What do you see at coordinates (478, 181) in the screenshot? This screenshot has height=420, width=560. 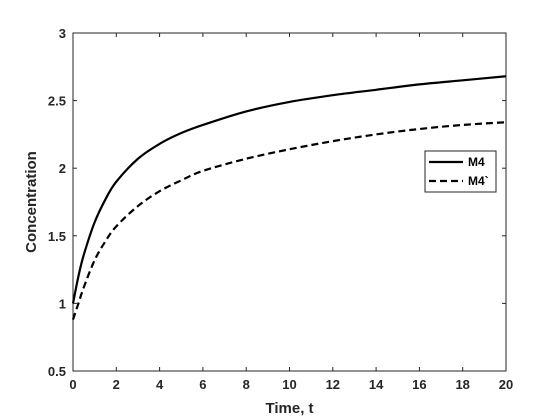 I see `legend-label-2: M4`` at bounding box center [478, 181].